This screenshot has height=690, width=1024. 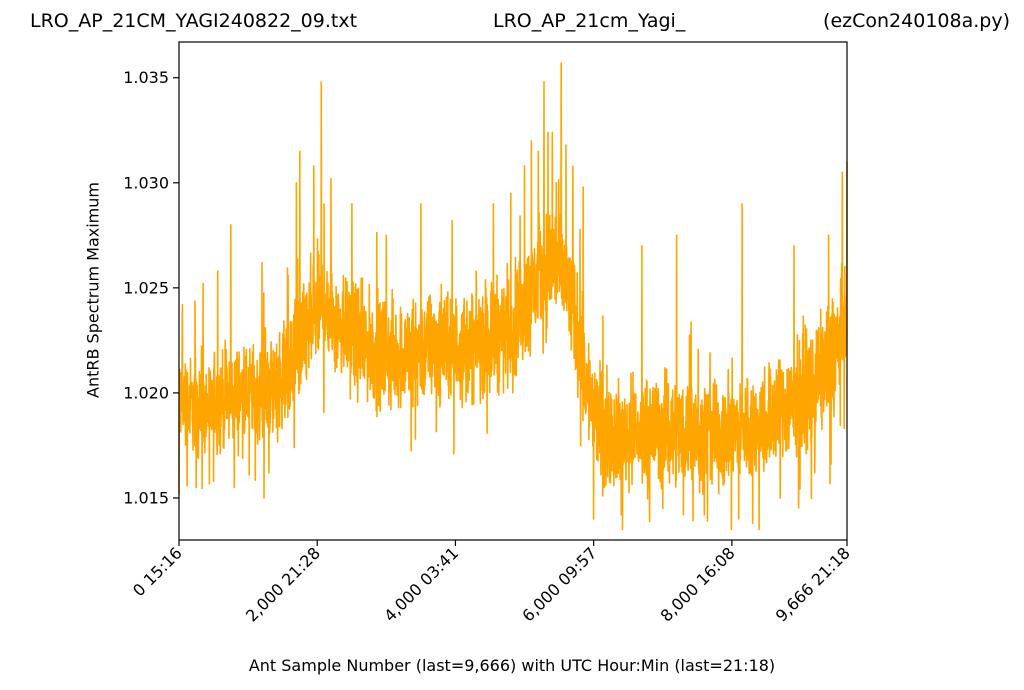 I want to click on y-tick-label: 1.015, so click(x=146, y=497).